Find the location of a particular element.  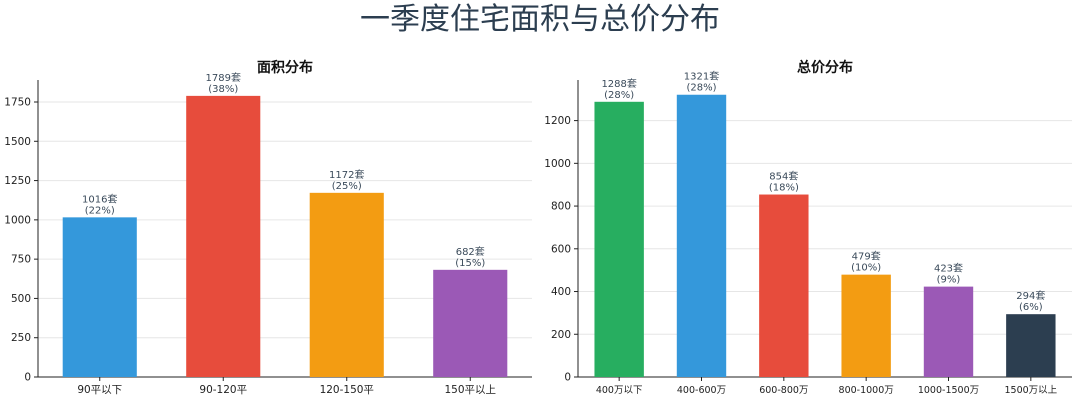

y-tick-label: 200 is located at coordinates (561, 335).